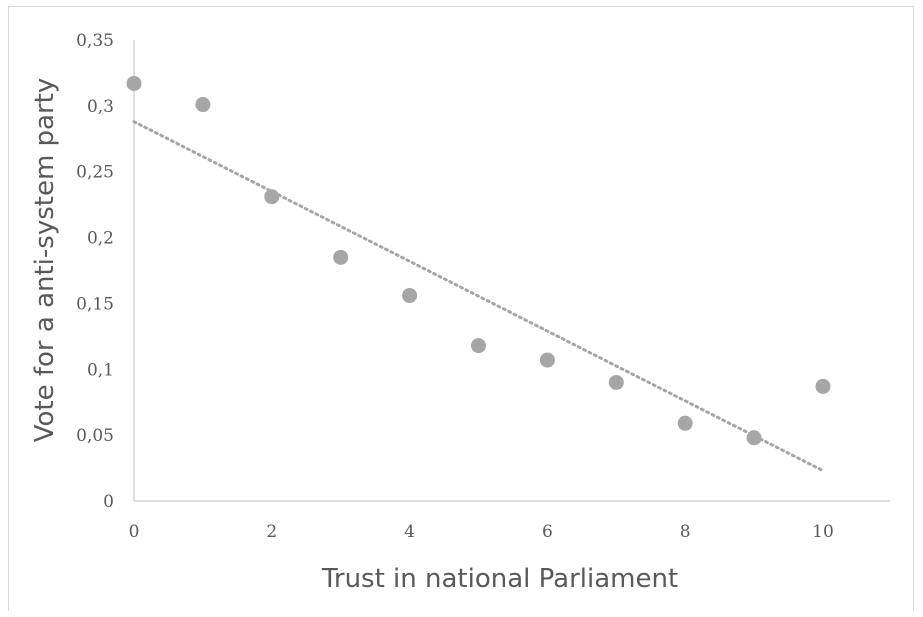 The width and height of the screenshot is (923, 617). I want to click on y-tick-label: 0,05, so click(95, 436).